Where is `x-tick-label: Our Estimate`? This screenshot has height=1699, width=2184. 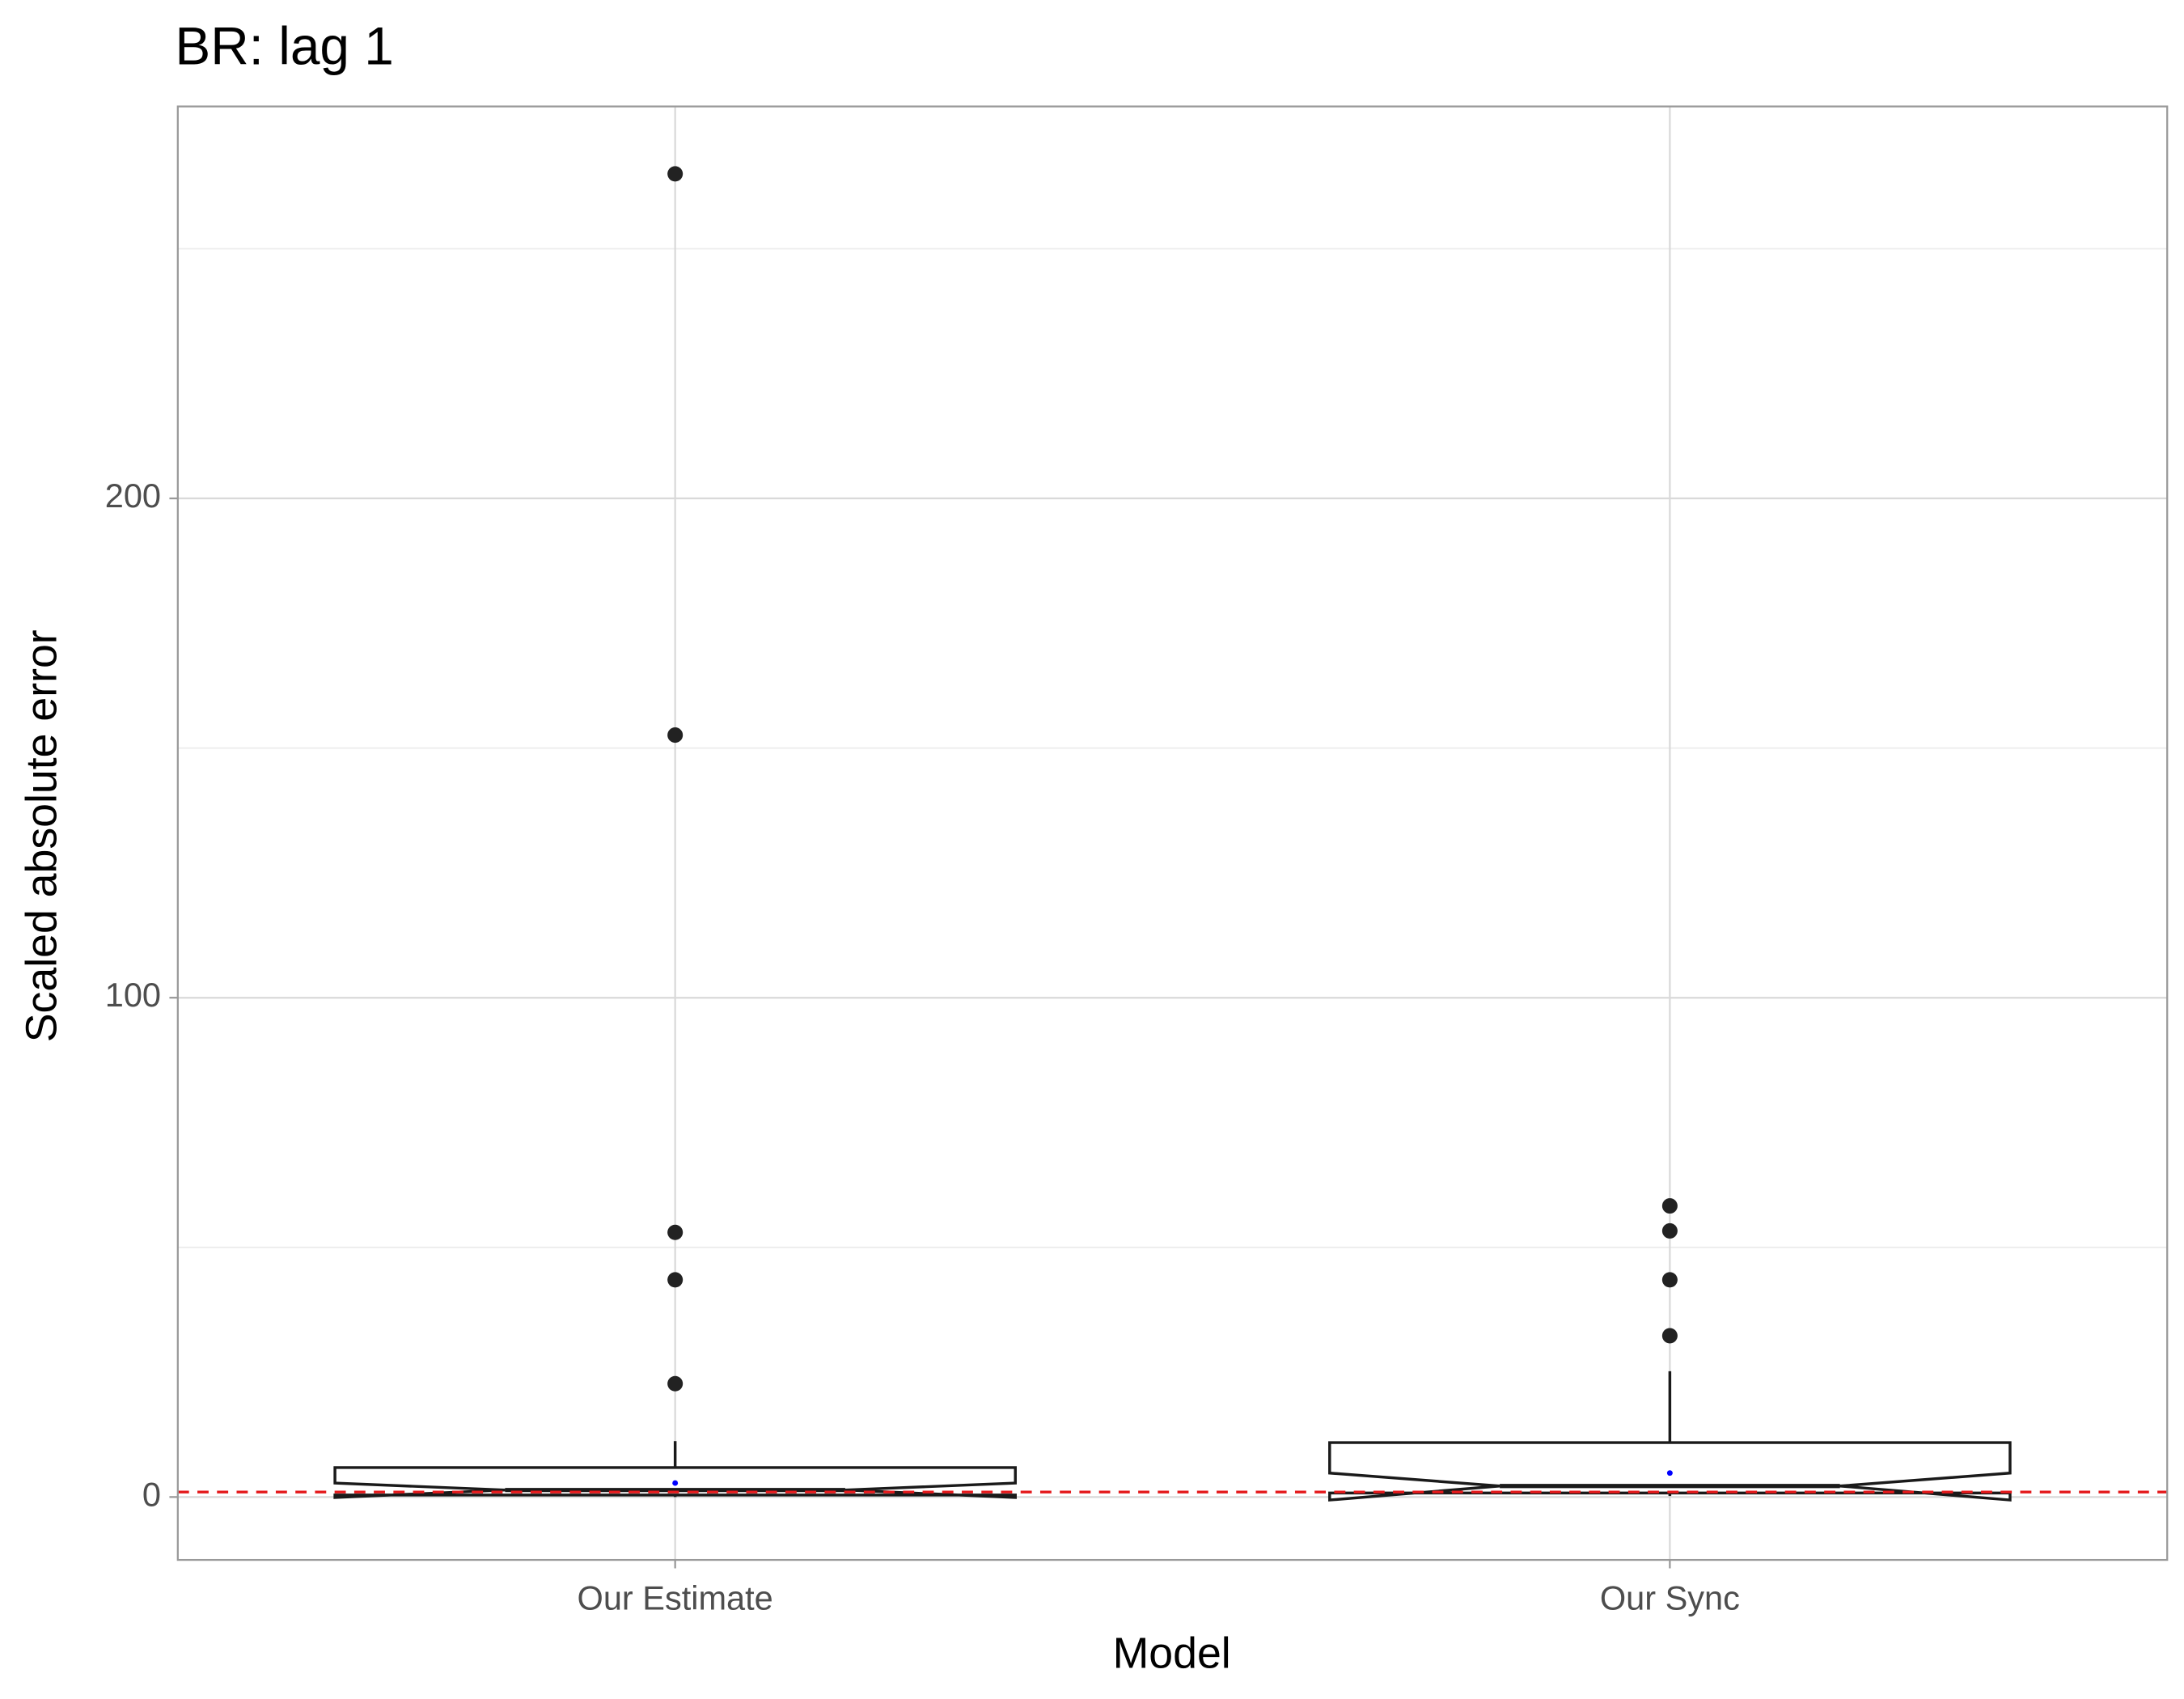 x-tick-label: Our Estimate is located at coordinates (675, 1597).